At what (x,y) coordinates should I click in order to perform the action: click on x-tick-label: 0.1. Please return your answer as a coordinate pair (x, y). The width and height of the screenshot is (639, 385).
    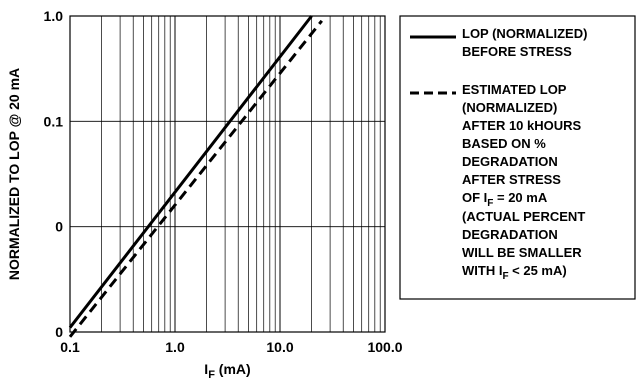
    Looking at the image, I should click on (70, 347).